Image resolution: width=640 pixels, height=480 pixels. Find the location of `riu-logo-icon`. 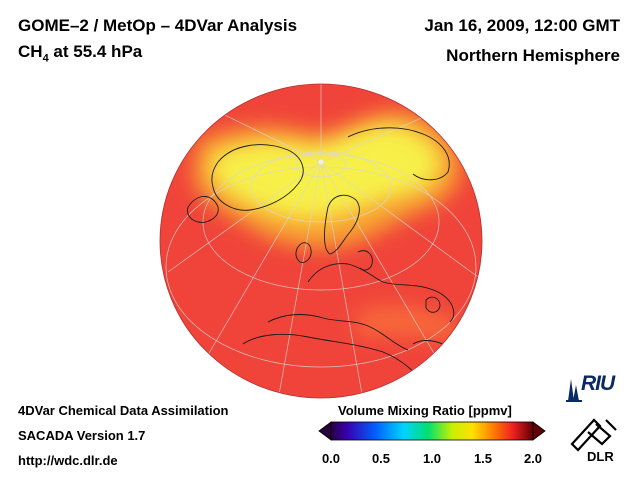

riu-logo-icon is located at coordinates (574, 390).